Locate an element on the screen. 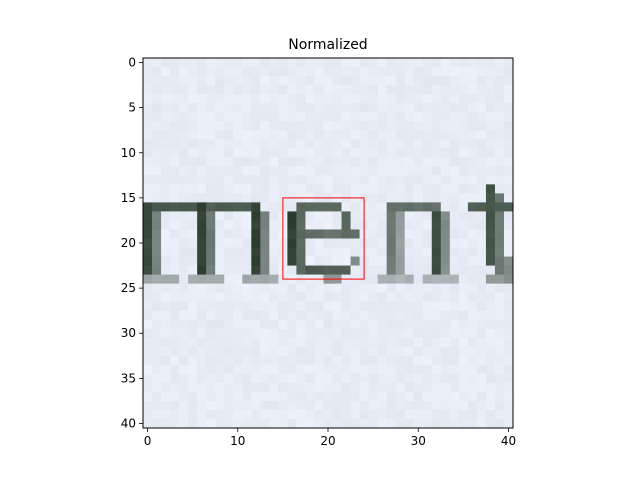 The width and height of the screenshot is (640, 480). x-tick-label: 20 is located at coordinates (327, 441).